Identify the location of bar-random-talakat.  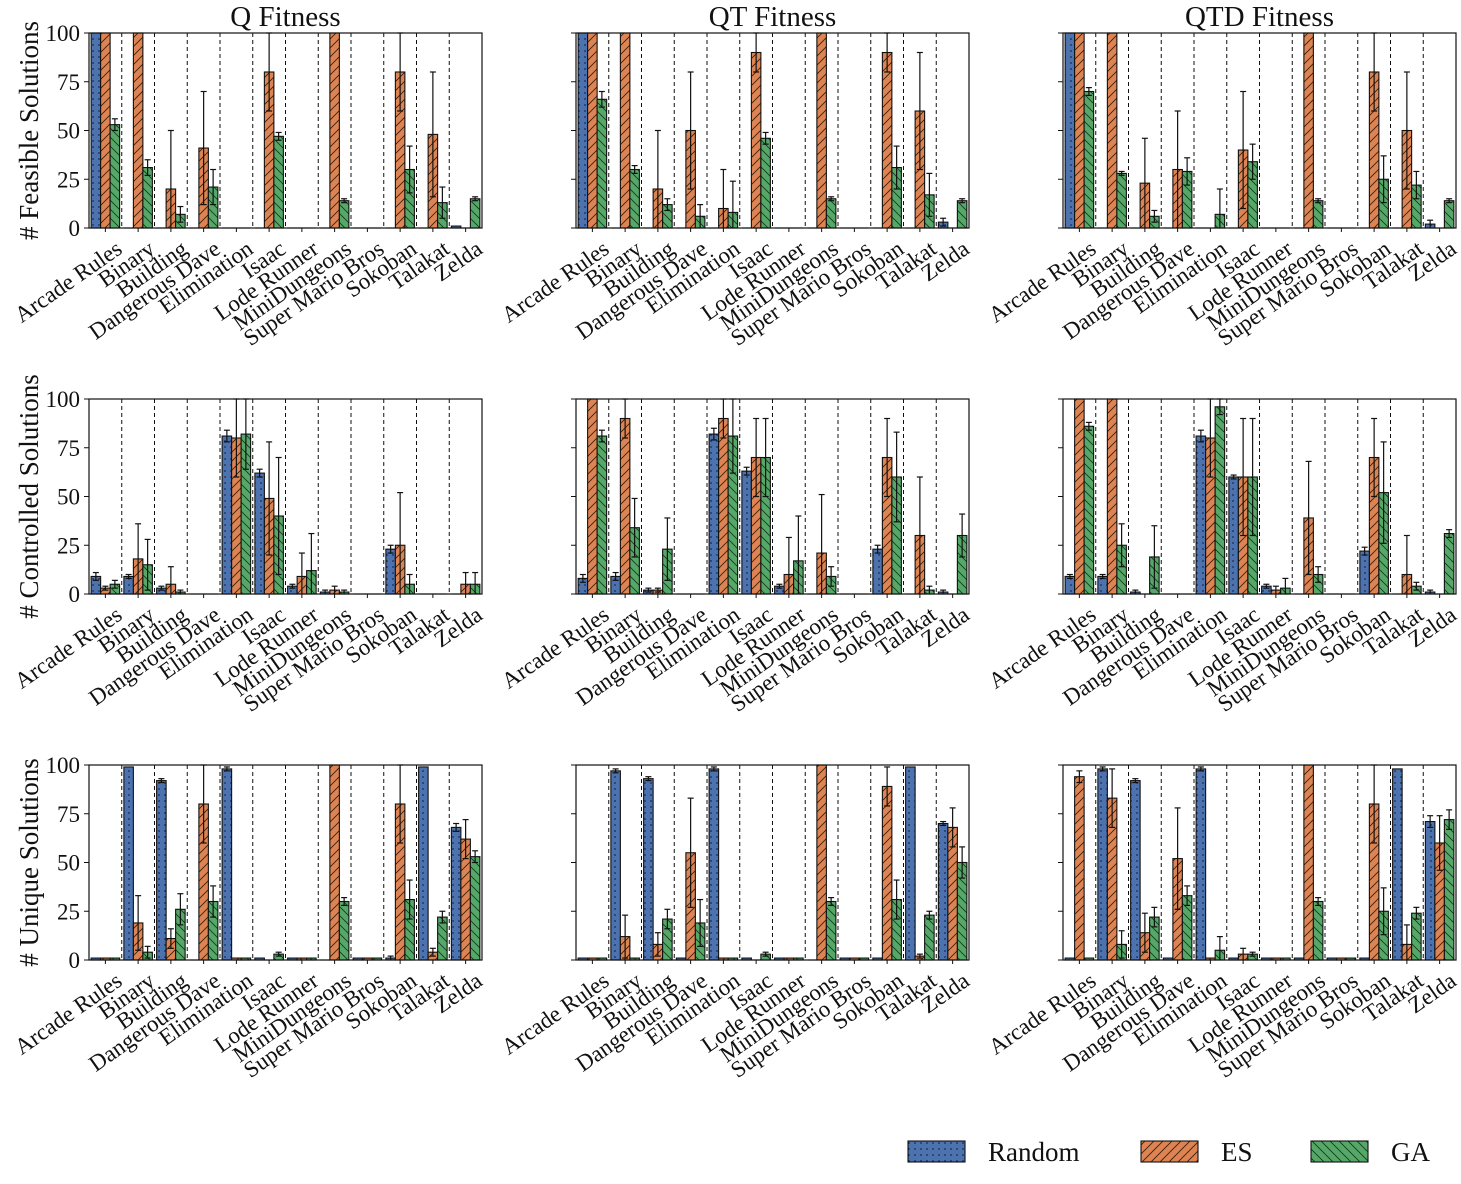
(423, 863).